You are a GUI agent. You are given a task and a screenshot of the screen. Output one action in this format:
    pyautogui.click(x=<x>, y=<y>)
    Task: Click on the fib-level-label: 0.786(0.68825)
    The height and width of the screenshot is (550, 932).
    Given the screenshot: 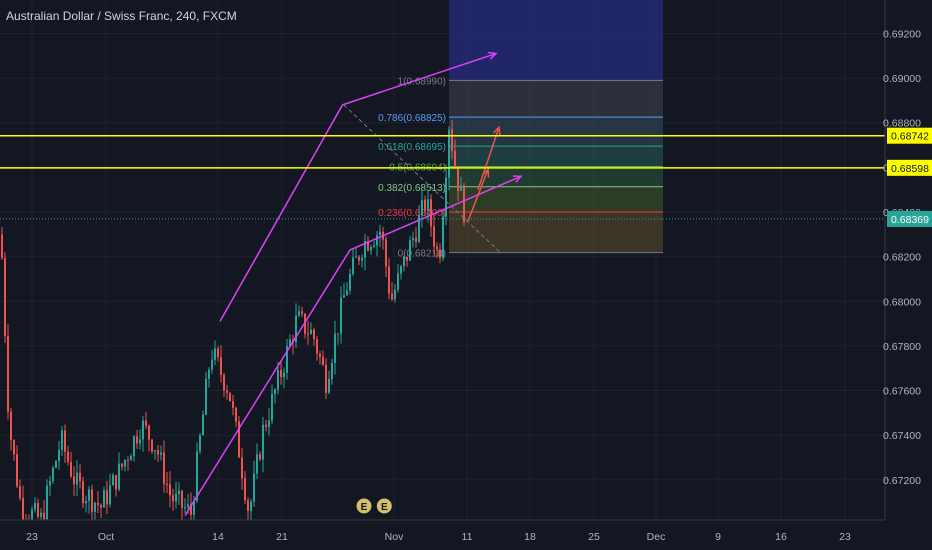 What is the action you would take?
    pyautogui.click(x=412, y=118)
    